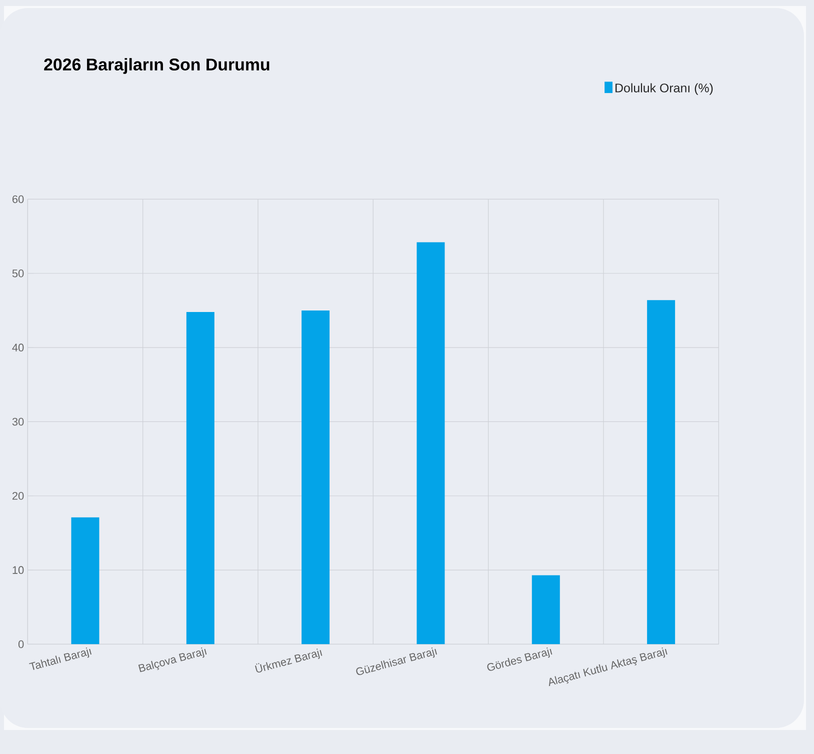 This screenshot has height=754, width=814. Describe the element at coordinates (60, 658) in the screenshot. I see `x-tick-label: Tahtalı Barajı` at that location.